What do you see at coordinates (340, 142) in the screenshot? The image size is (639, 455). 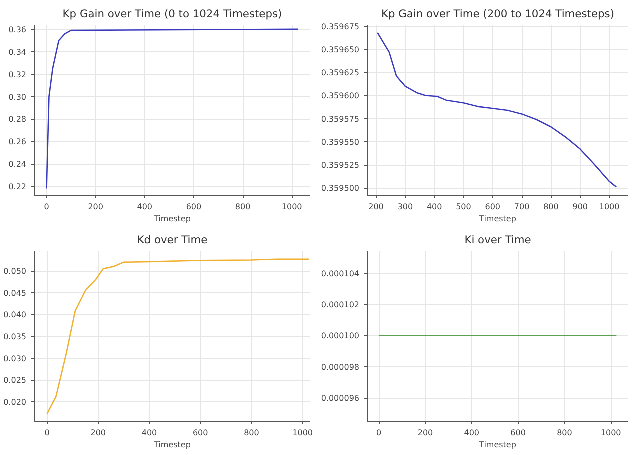 I see `y-tick-label: 0.359550` at bounding box center [340, 142].